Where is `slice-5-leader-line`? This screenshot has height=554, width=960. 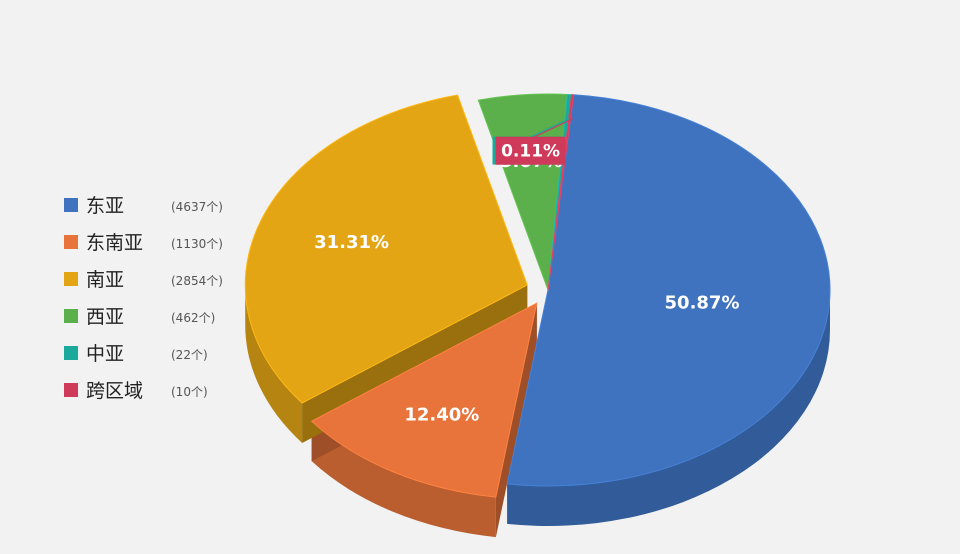
slice-5-leader-line is located at coordinates (548, 129).